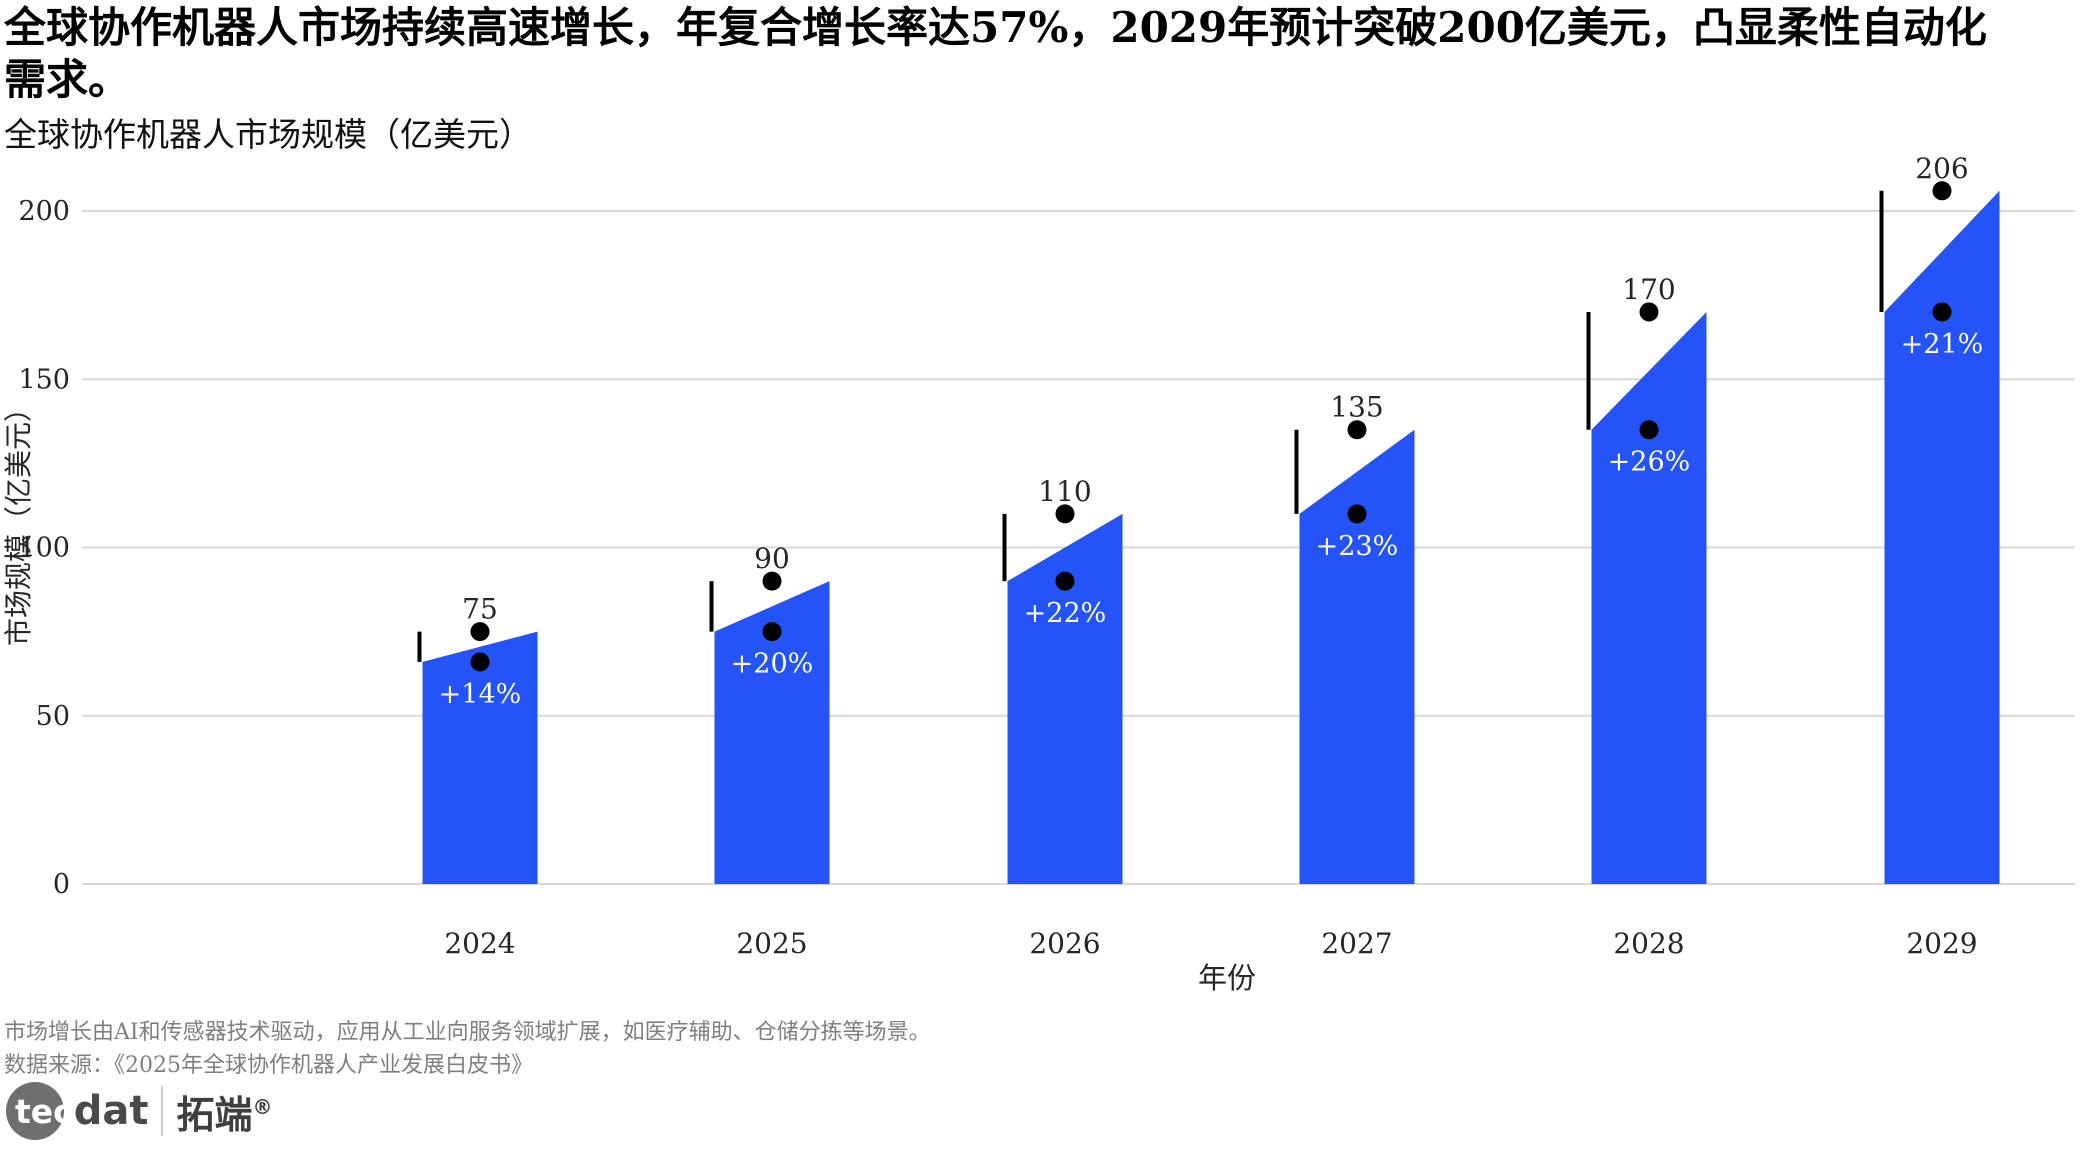 The height and width of the screenshot is (1152, 2081). What do you see at coordinates (772, 732) in the screenshot?
I see `bar-2025` at bounding box center [772, 732].